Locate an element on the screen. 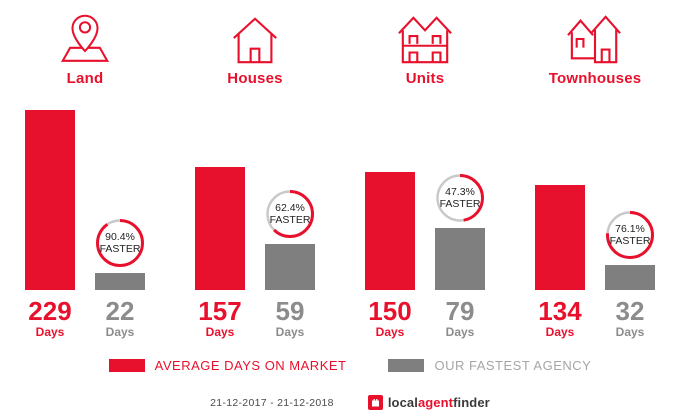  localagentfinder-logo-icon is located at coordinates (375, 402).